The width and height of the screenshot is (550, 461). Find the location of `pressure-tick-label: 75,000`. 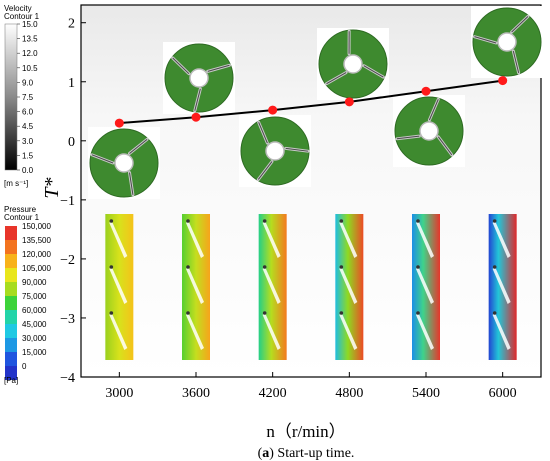

pressure-tick-label: 75,000 is located at coordinates (34, 296).